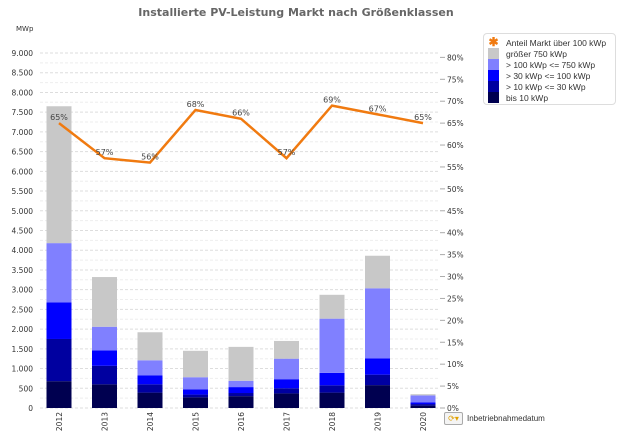 This screenshot has width=620, height=434. What do you see at coordinates (455, 233) in the screenshot?
I see `y2-tick-label: 40%` at bounding box center [455, 233].